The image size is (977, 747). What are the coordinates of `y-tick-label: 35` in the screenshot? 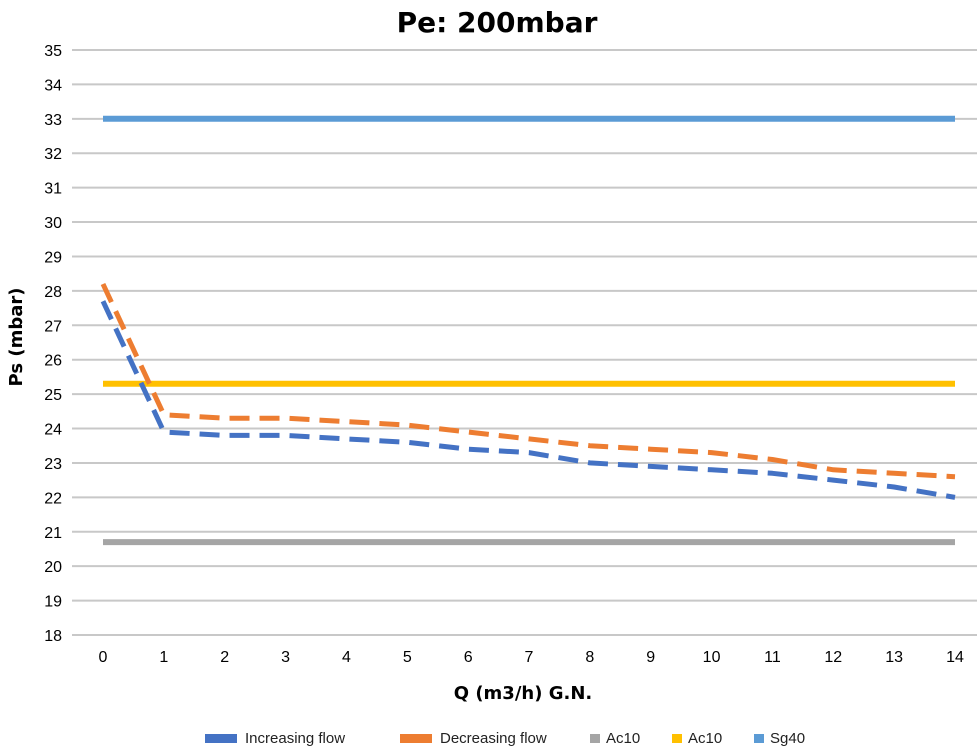 It's located at (53, 51).